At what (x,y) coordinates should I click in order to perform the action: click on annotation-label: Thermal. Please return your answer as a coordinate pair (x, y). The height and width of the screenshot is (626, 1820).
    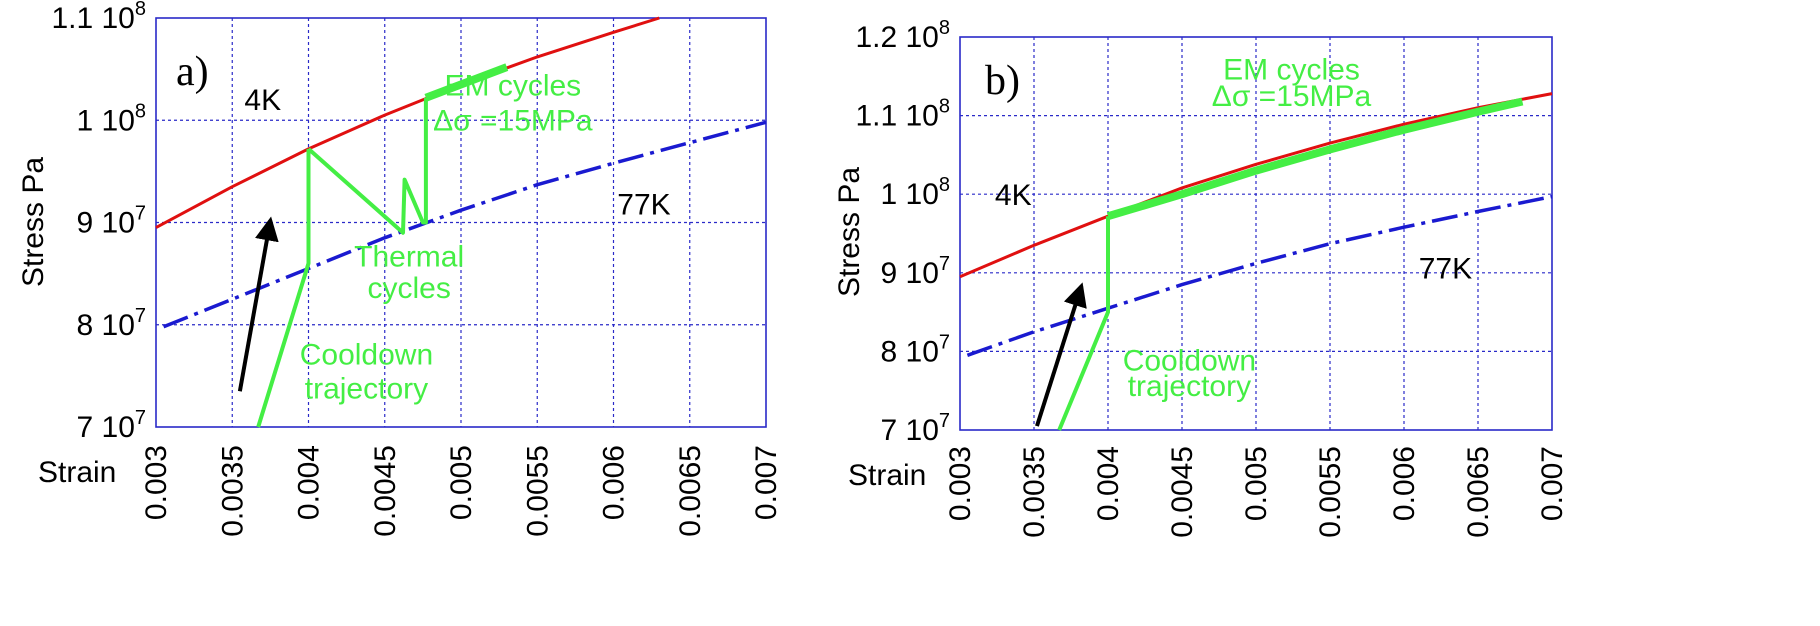
    Looking at the image, I should click on (409, 256).